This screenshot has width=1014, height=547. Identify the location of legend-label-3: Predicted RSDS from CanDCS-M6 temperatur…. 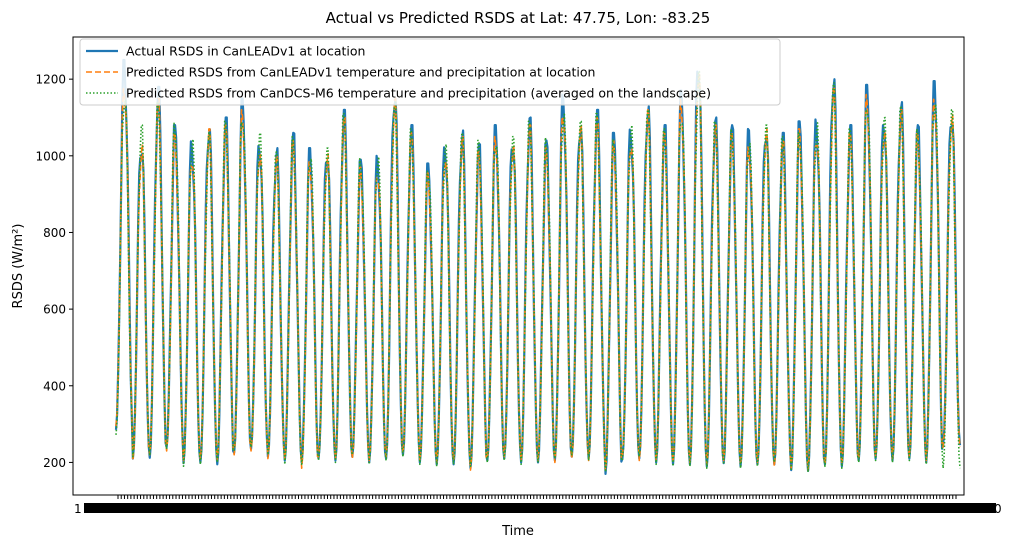
(418, 93).